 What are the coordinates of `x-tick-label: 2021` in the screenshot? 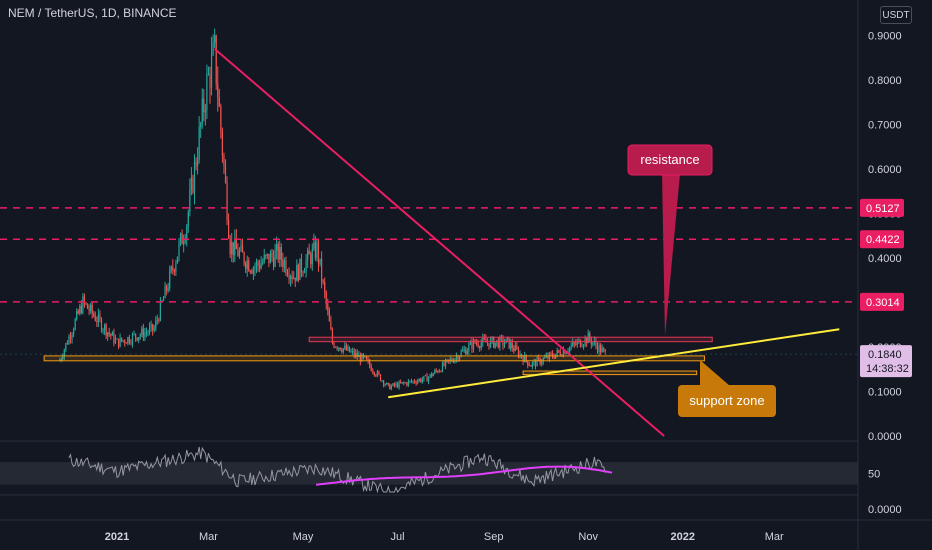 It's located at (117, 537).